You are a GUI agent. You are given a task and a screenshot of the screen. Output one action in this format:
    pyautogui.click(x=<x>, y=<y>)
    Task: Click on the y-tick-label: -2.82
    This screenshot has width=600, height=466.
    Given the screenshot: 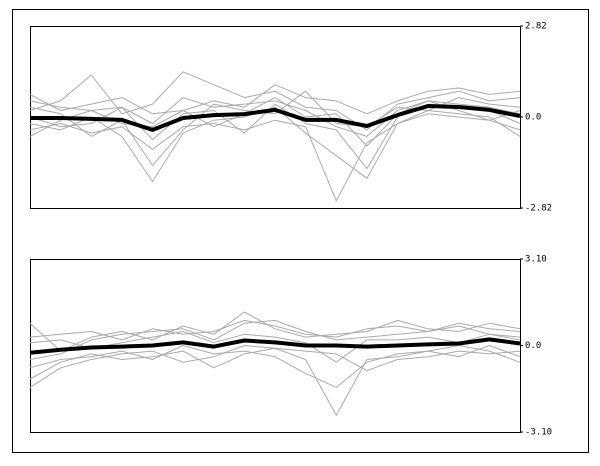 What is the action you would take?
    pyautogui.click(x=538, y=209)
    